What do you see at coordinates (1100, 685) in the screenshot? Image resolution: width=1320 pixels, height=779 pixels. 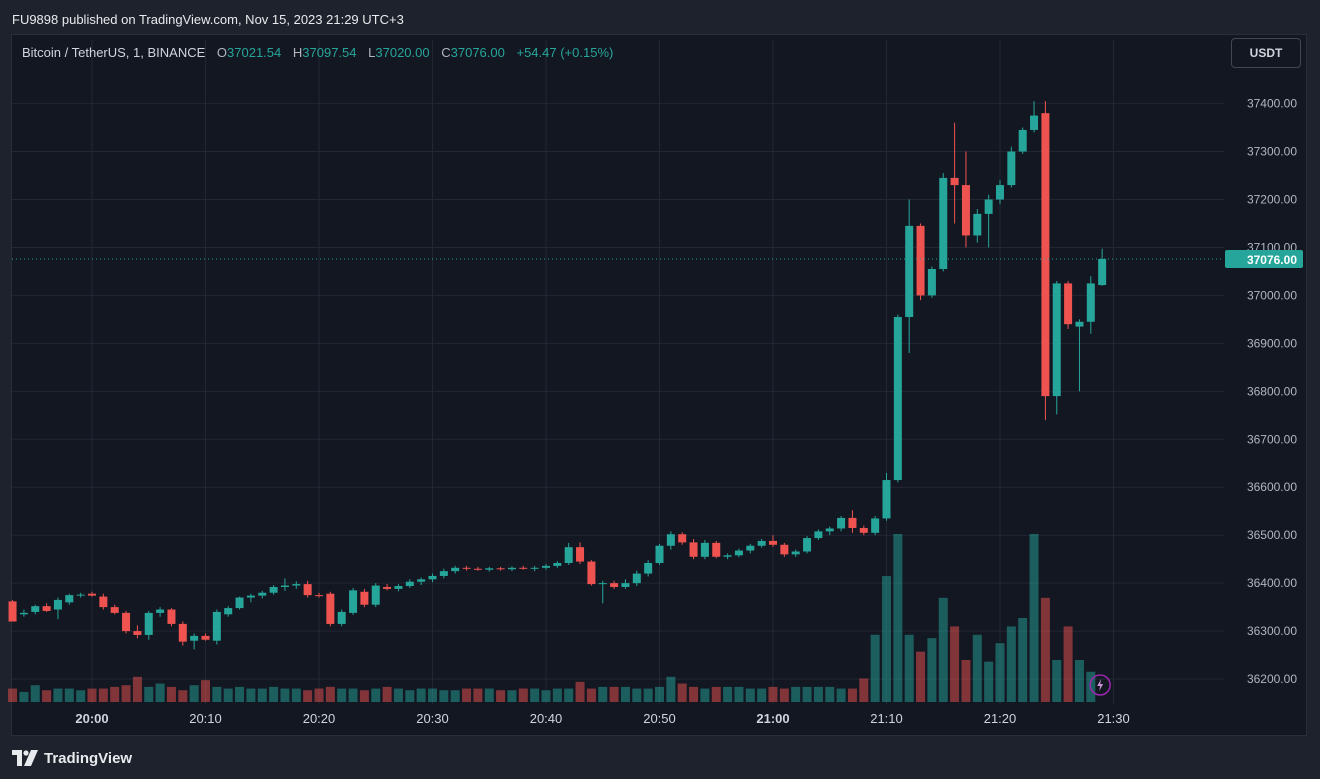 I see `lightning-icon` at bounding box center [1100, 685].